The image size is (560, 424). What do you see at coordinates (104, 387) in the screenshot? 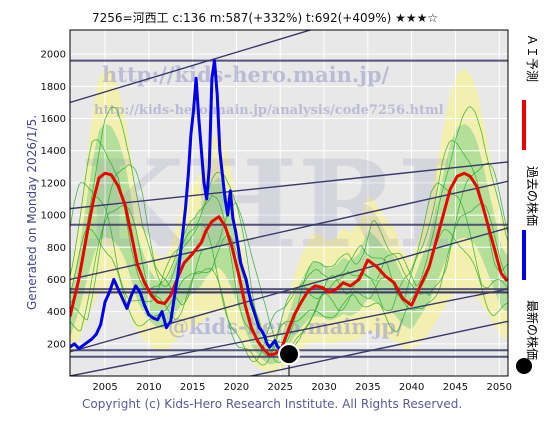
I see `x-tick-label: 2005` at bounding box center [104, 387].